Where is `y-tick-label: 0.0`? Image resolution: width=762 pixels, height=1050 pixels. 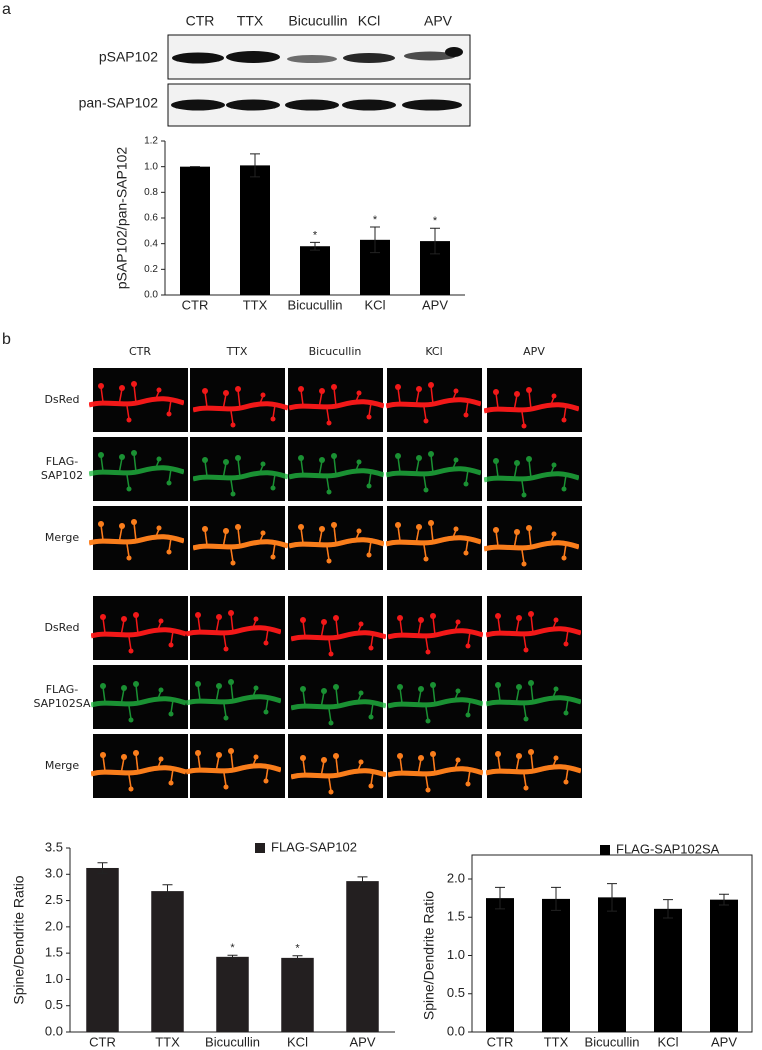
y-tick-label: 0.0 is located at coordinates (54, 1030).